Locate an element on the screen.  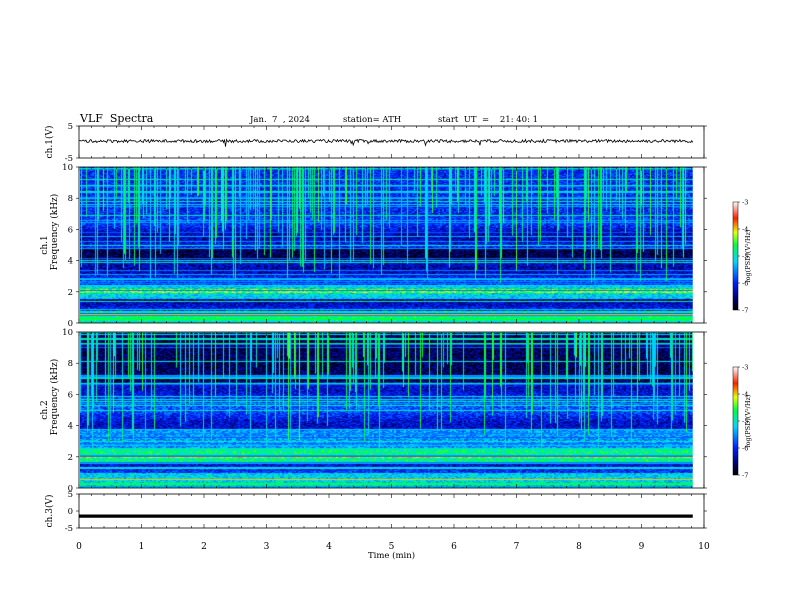
start-ut-label: start UT = 21: 40: 1 is located at coordinates (488, 120).